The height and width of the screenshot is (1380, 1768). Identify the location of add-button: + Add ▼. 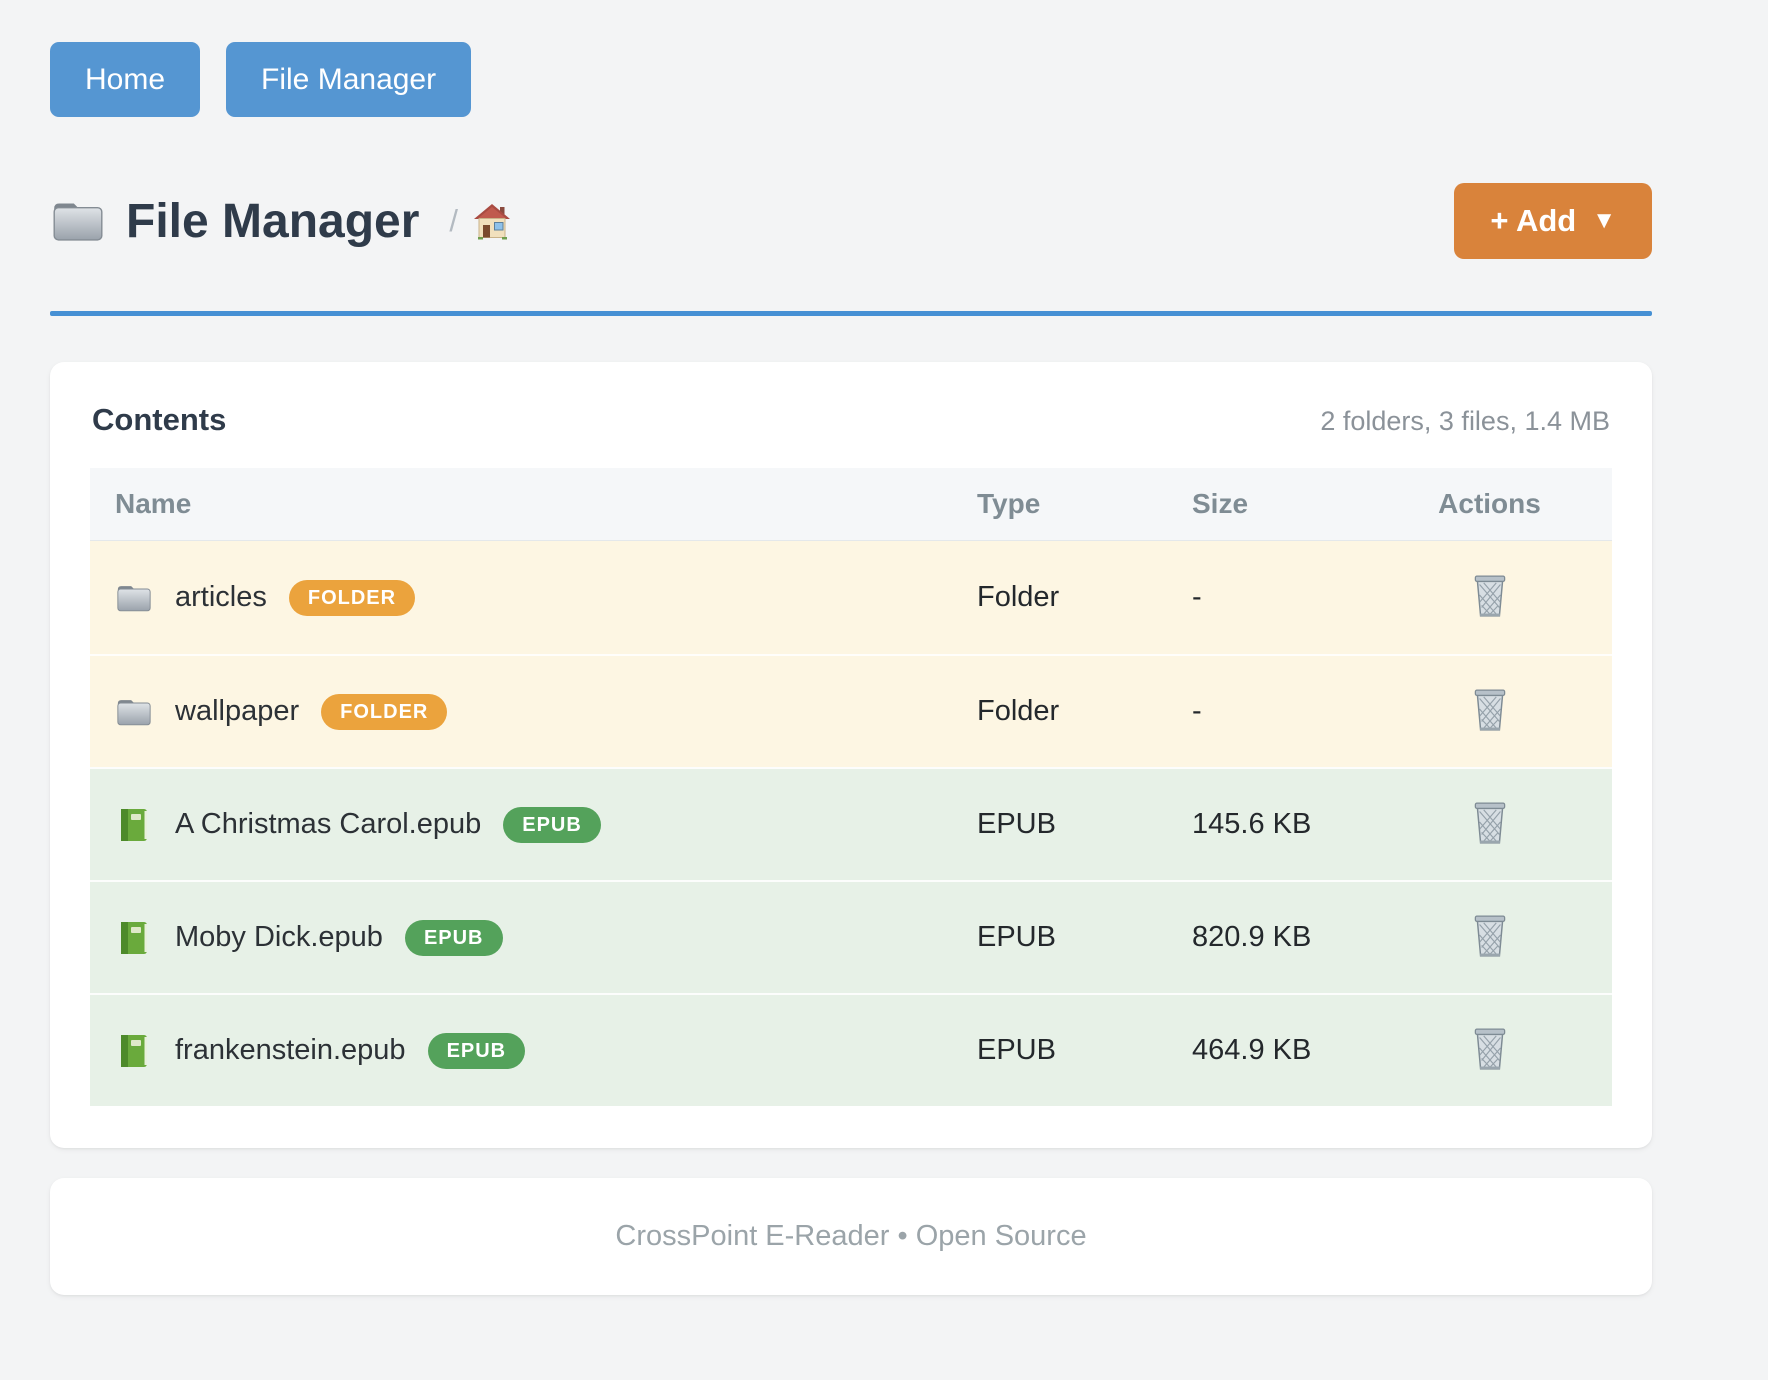
(1553, 221).